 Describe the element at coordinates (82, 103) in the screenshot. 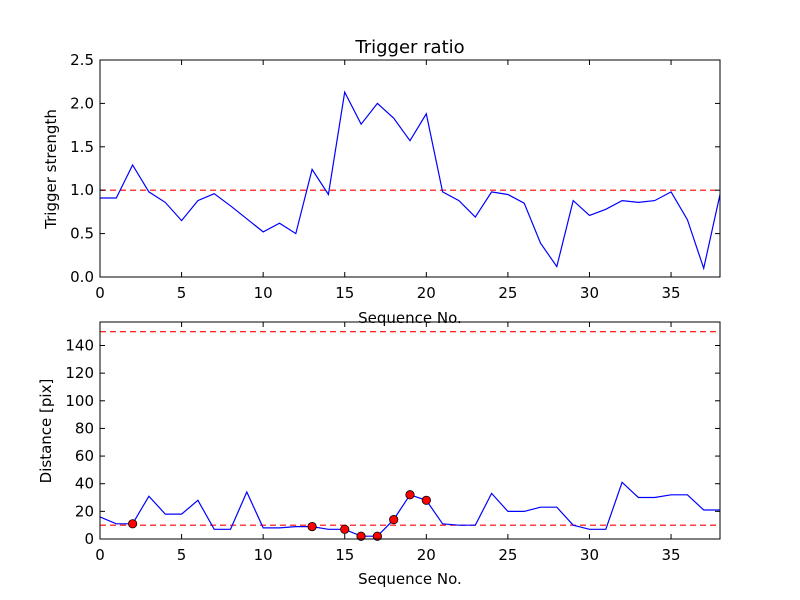

I see `y-tick-label: 2.0` at that location.